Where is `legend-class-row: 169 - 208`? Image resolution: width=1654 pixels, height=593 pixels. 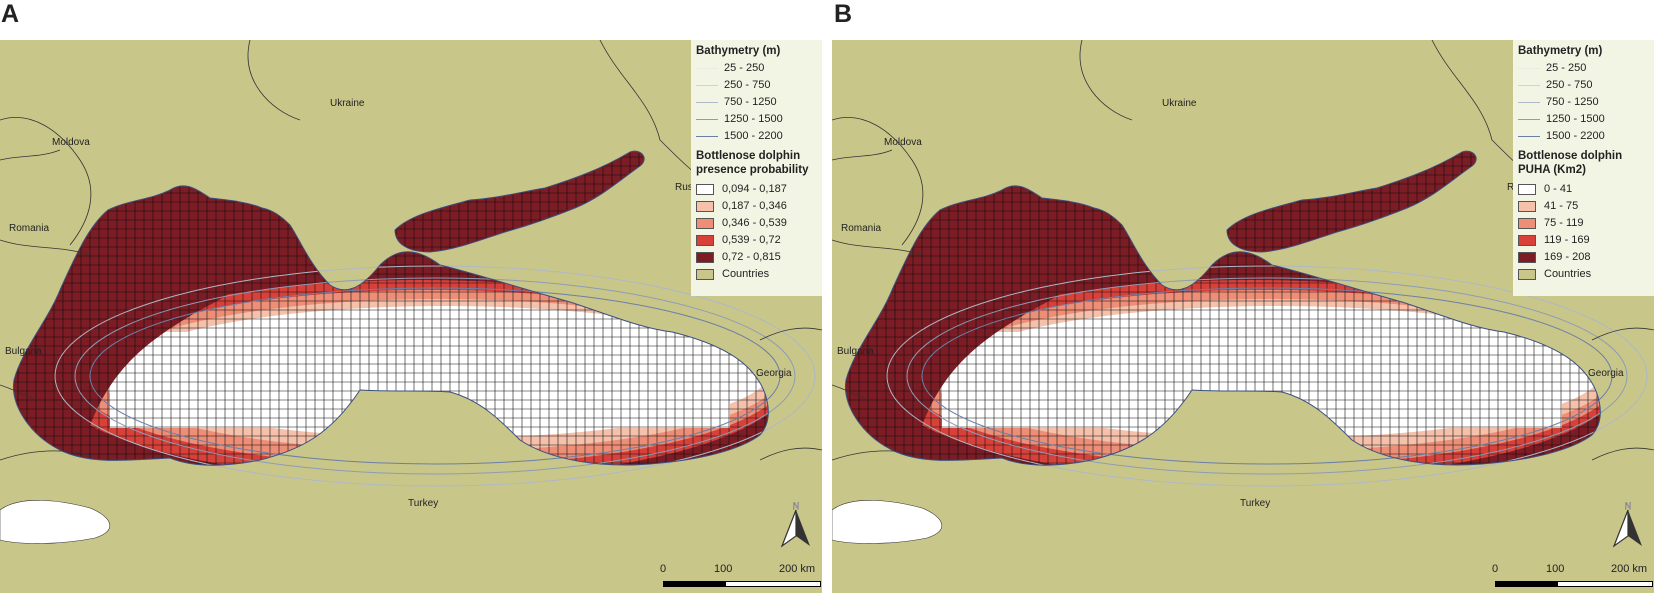 legend-class-row: 169 - 208 is located at coordinates (1554, 257).